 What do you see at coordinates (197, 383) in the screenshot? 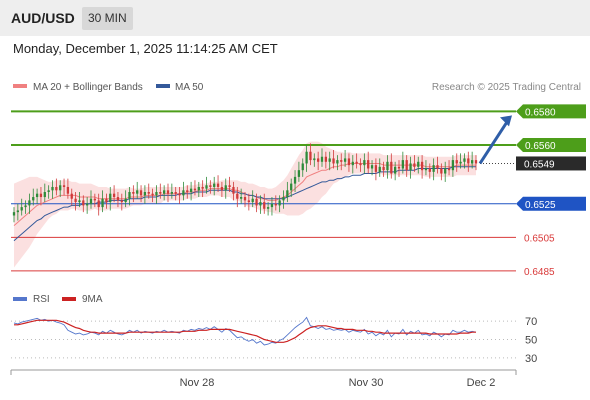
I see `x-tick-label: Nov 28` at bounding box center [197, 383].